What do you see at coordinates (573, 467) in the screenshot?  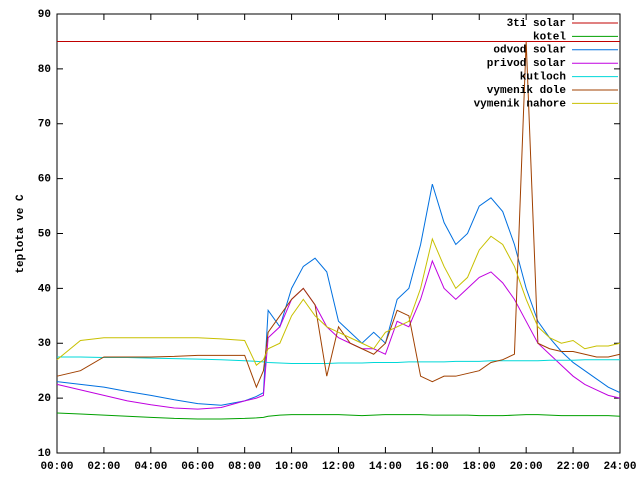 I see `x-tick-label: 22:00` at bounding box center [573, 467].